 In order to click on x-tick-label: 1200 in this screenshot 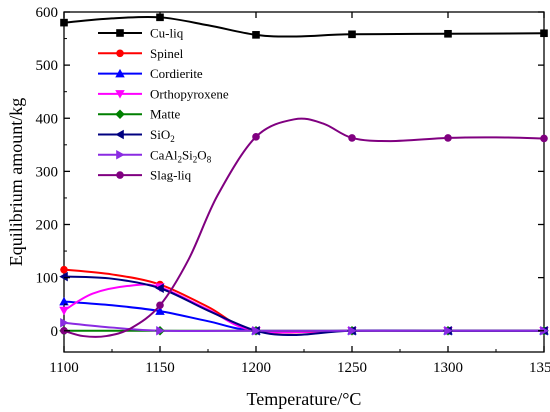, I will do `click(256, 368)`.